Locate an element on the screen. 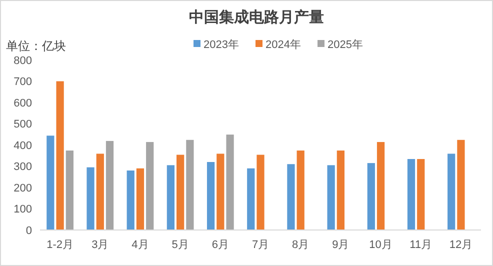 This screenshot has width=493, height=266. x-tick-label: 6月 is located at coordinates (220, 245).